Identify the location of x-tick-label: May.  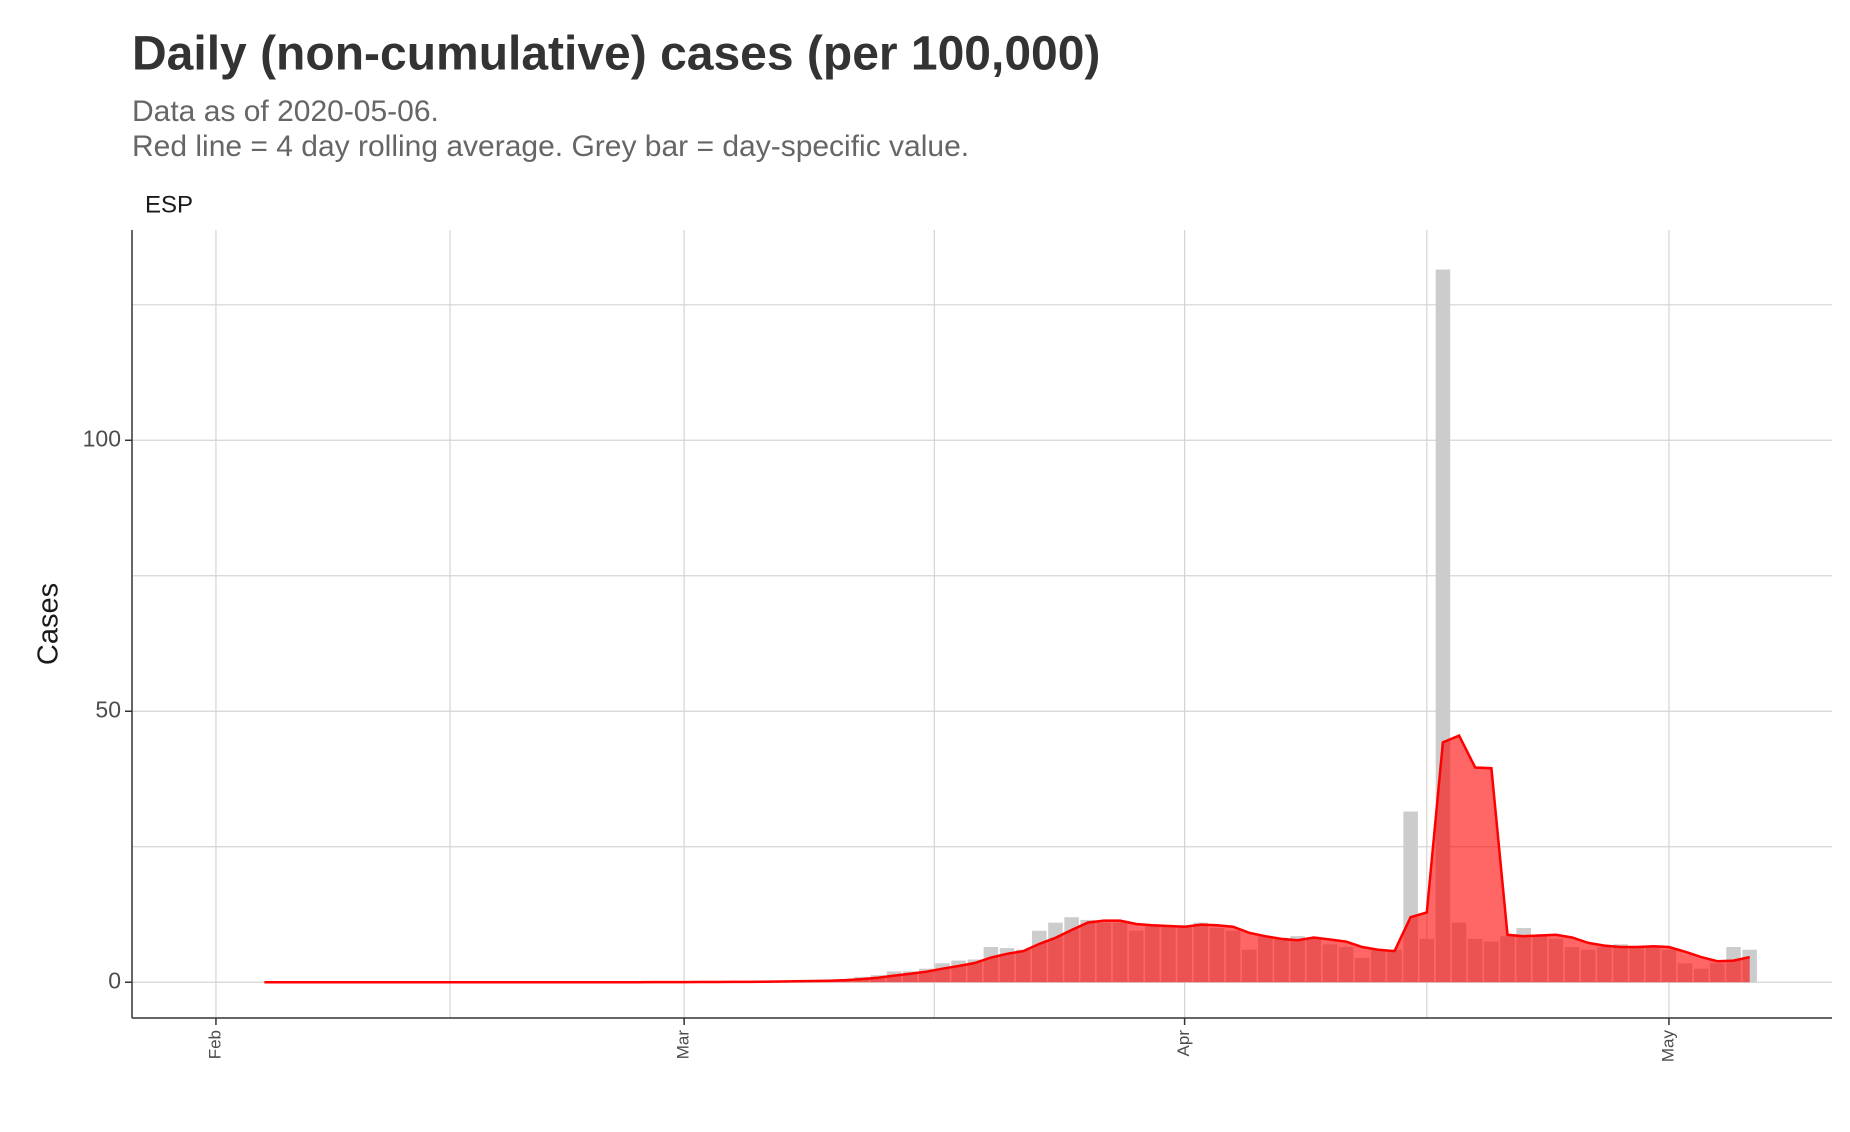
(1667, 1046).